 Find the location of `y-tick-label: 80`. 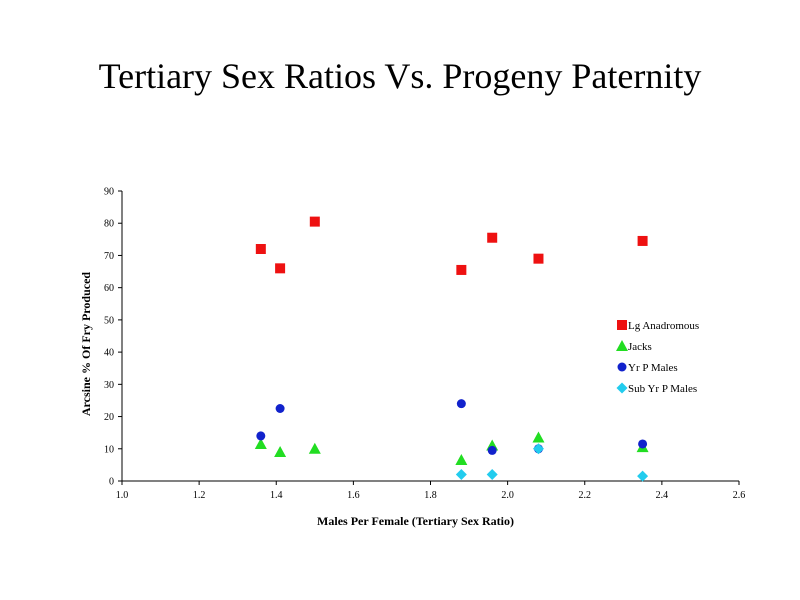

y-tick-label: 80 is located at coordinates (109, 224).